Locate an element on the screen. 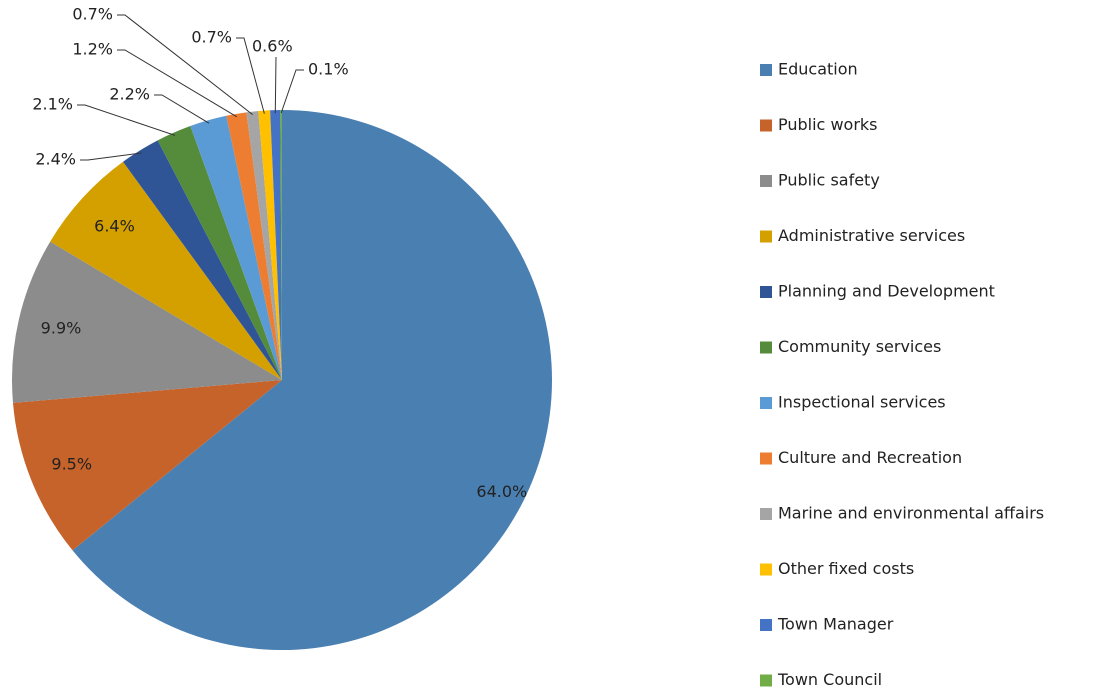 The height and width of the screenshot is (694, 1118). legend-label: Administrative services is located at coordinates (871, 235).